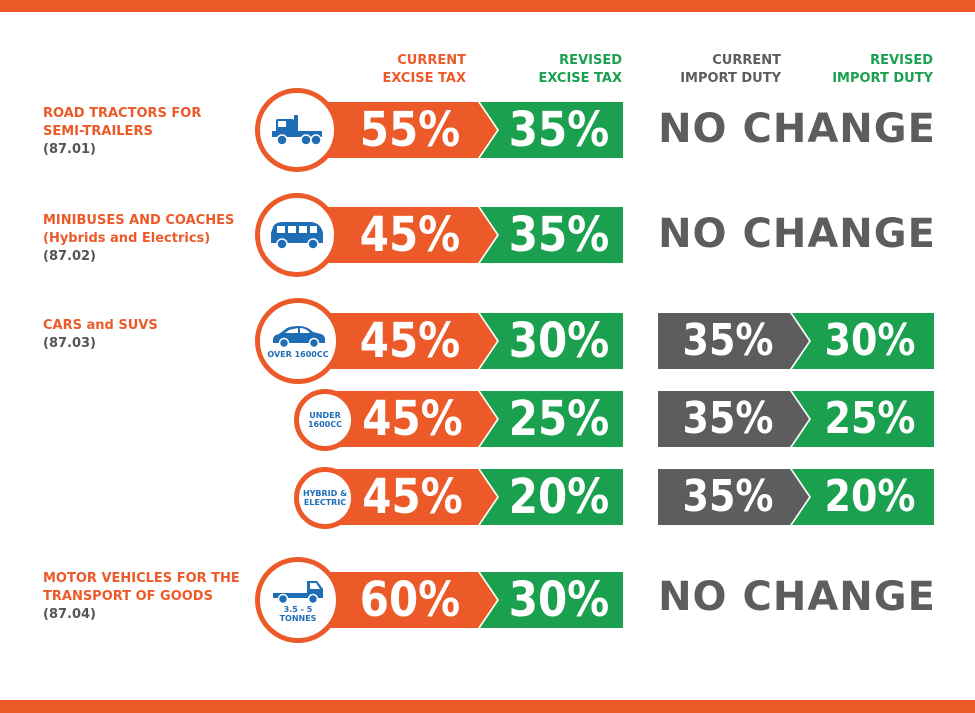  What do you see at coordinates (70, 614) in the screenshot?
I see `category-code: (87.04)` at bounding box center [70, 614].